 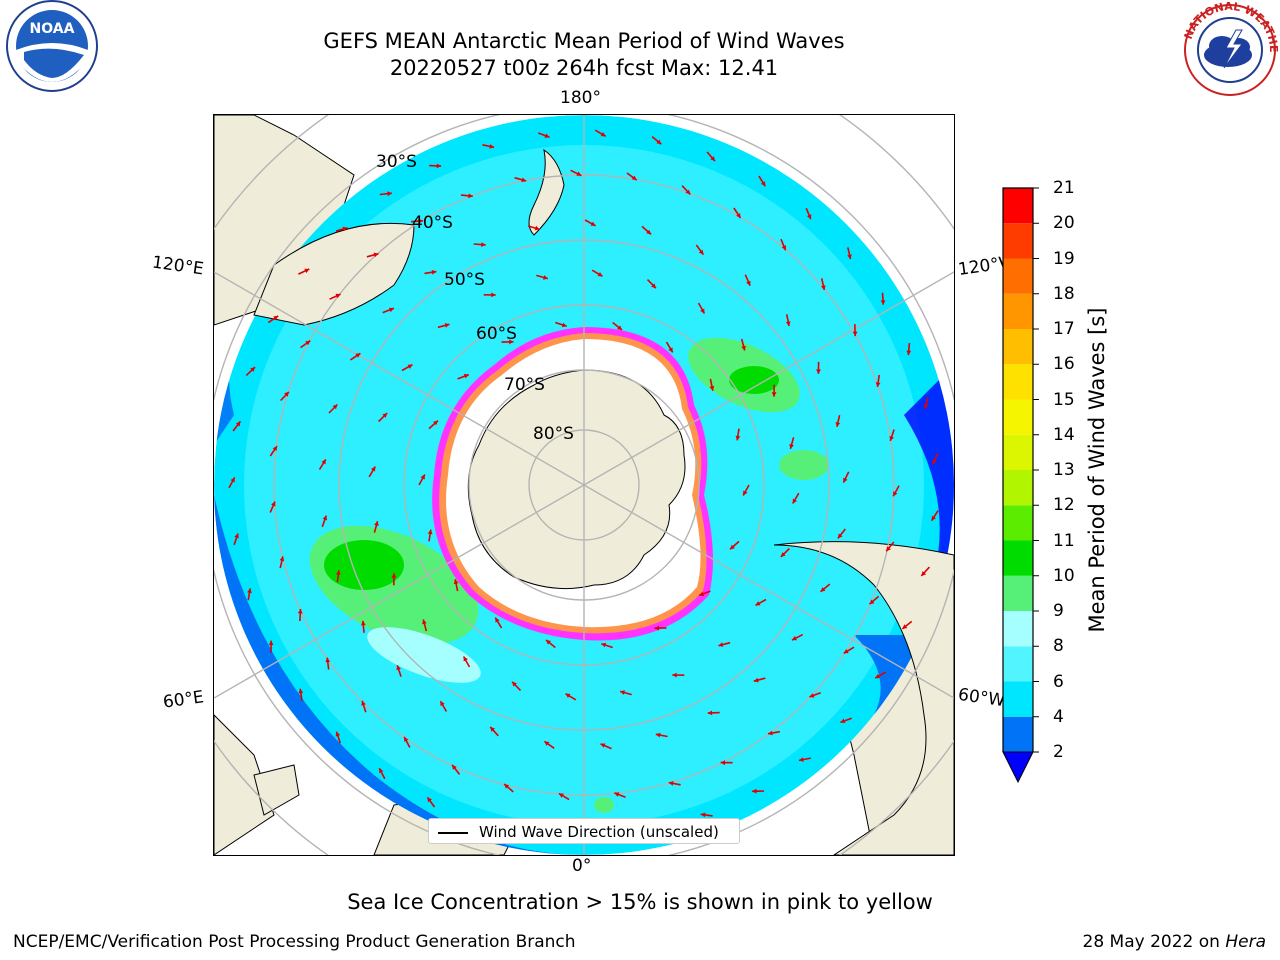 I want to click on colorbar-tick-label: 18, so click(x=1064, y=293).